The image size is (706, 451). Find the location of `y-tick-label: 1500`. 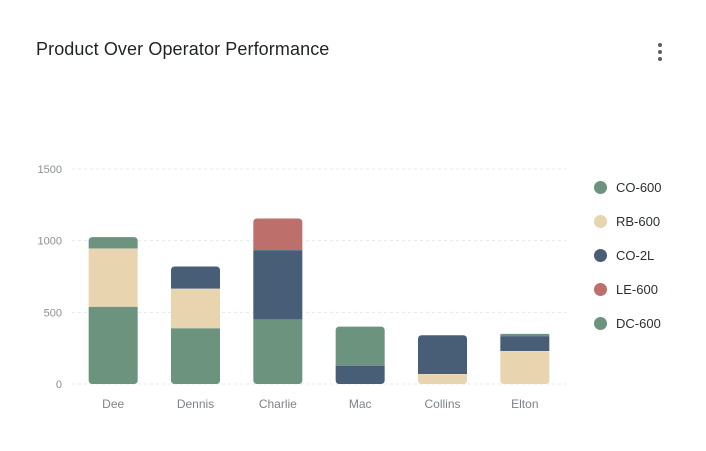

y-tick-label: 1500 is located at coordinates (50, 170).